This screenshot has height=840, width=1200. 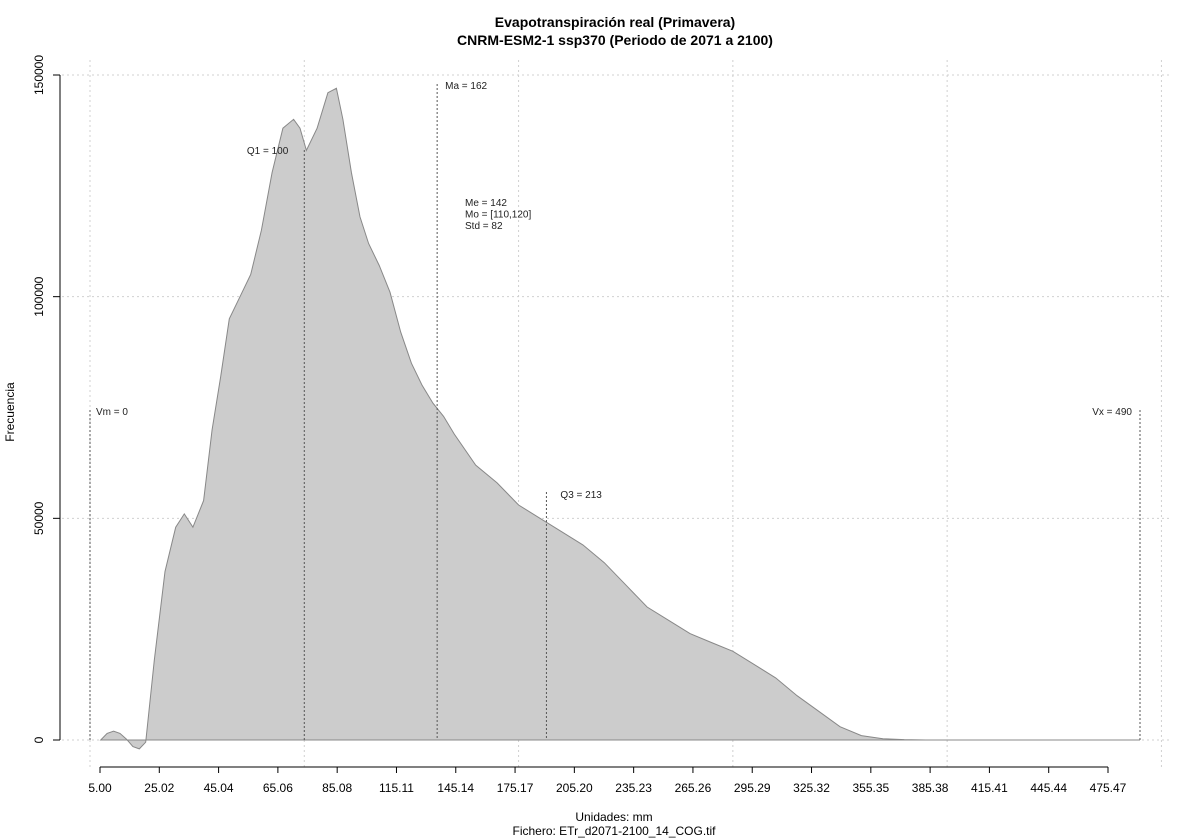 I want to click on vm-label: Vm = 0, so click(x=112, y=412).